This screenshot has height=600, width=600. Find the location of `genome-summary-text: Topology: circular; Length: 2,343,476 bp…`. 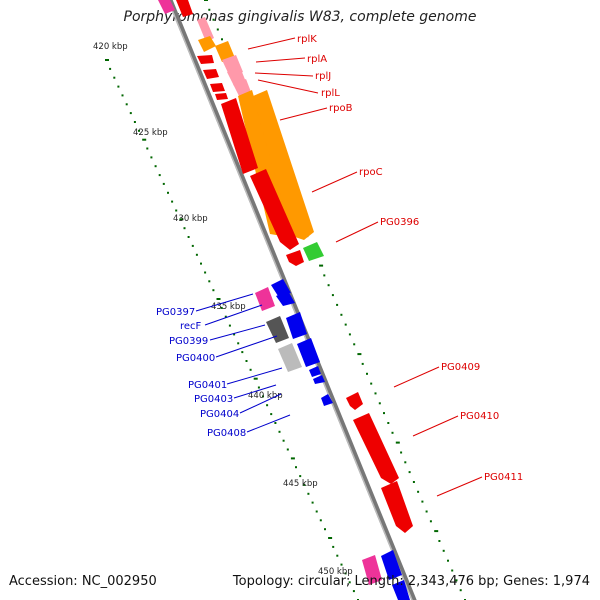

genome-summary-text: Topology: circular; Length: 2,343,476 bp… is located at coordinates (411, 581).